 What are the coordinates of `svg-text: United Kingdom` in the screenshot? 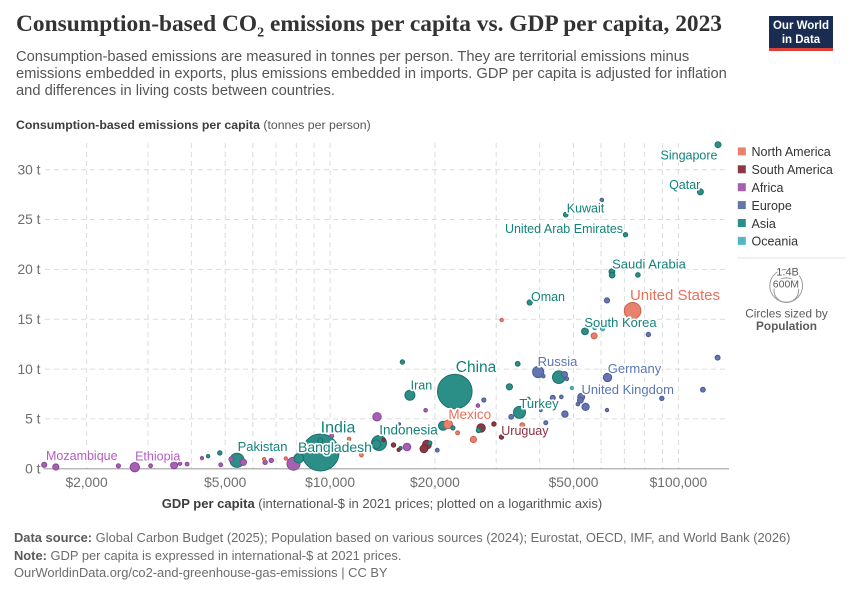 It's located at (627, 389).